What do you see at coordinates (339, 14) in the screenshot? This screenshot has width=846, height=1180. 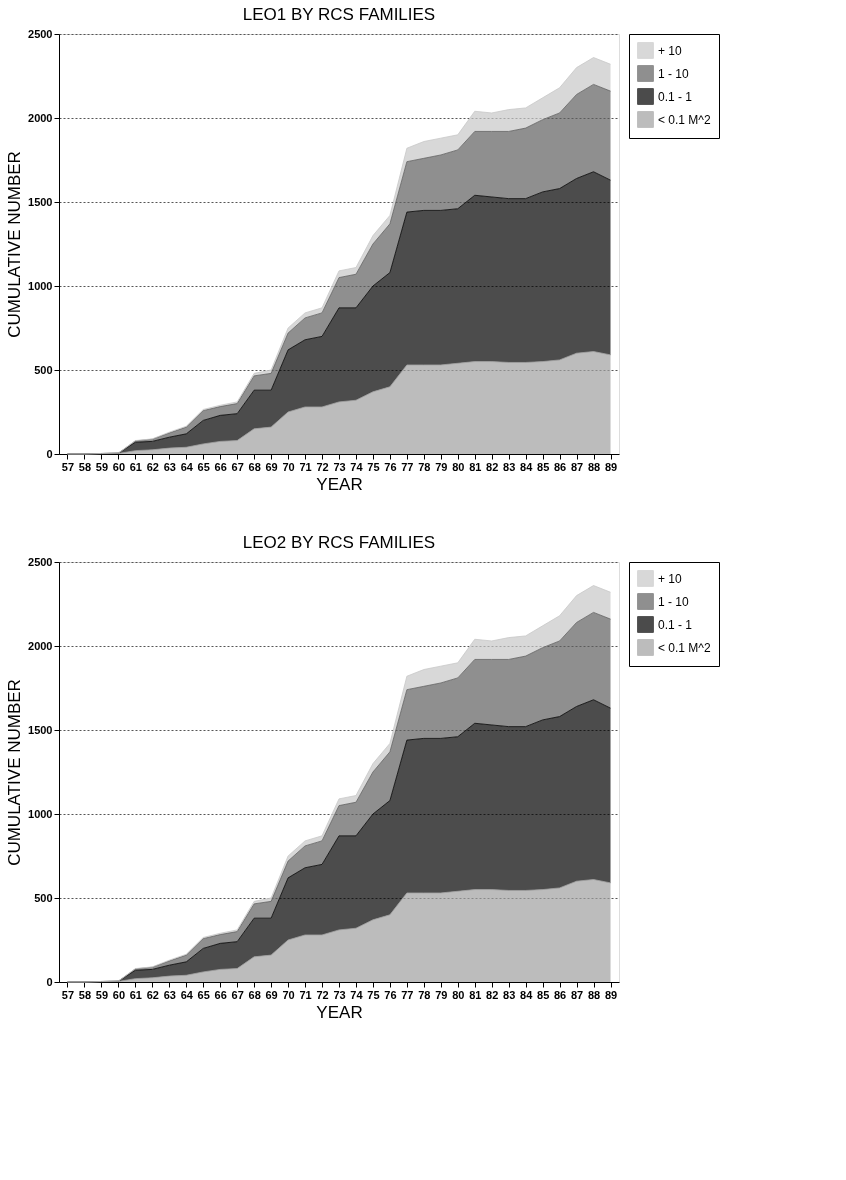 I see `chart-title: LEO1 BY RCS FAMILIES` at bounding box center [339, 14].